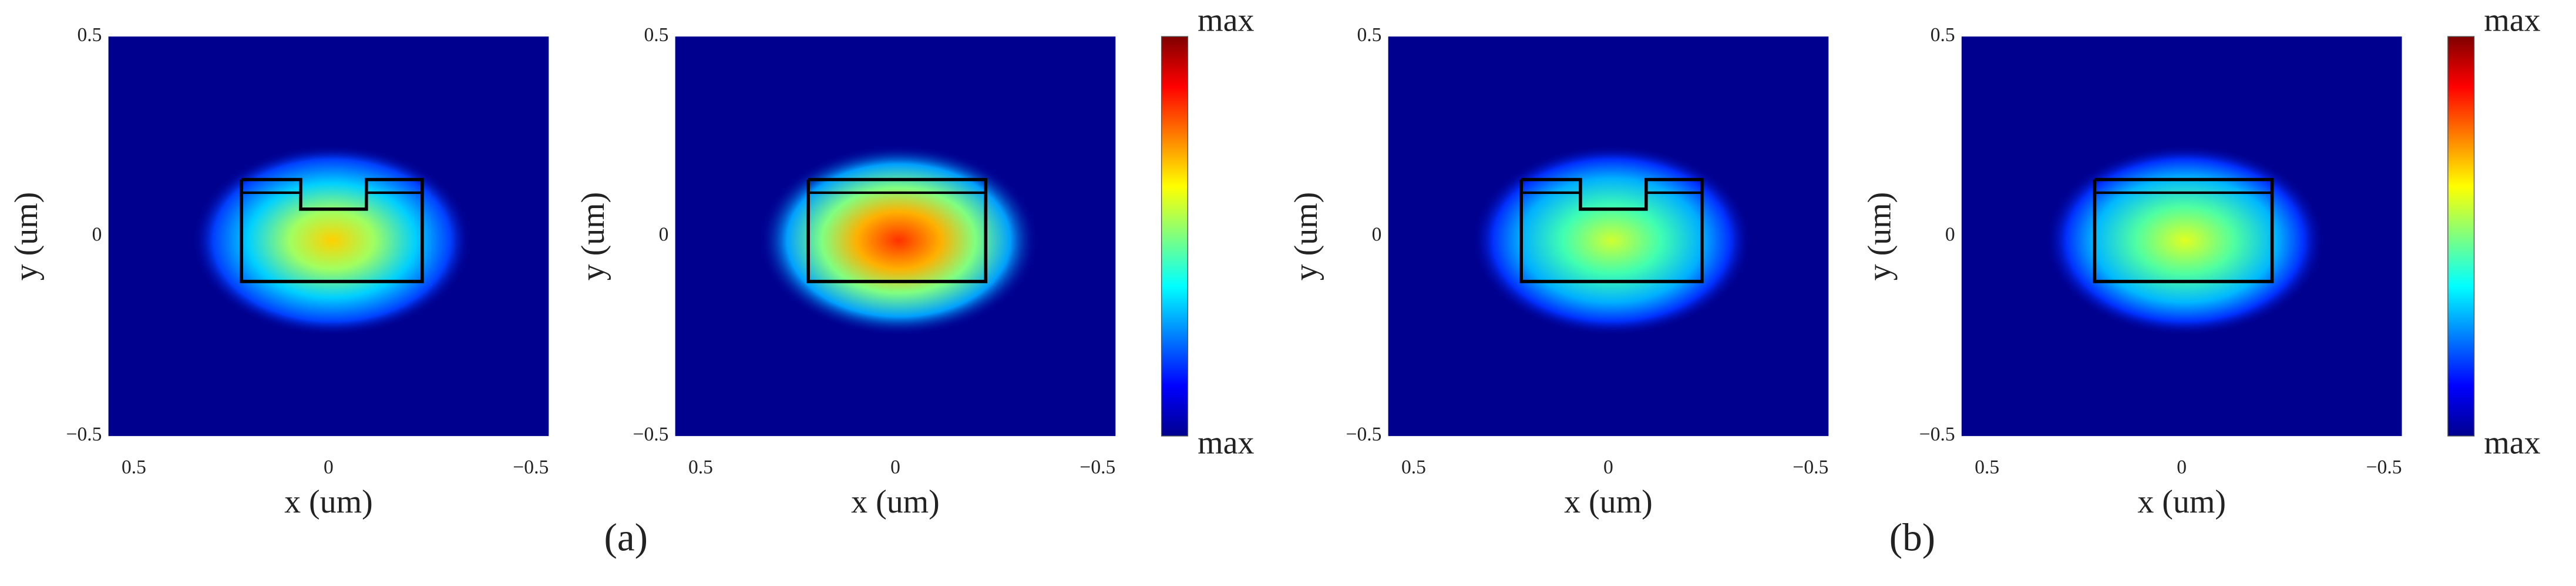 The height and width of the screenshot is (586, 2576). Describe the element at coordinates (1912, 537) in the screenshot. I see `panel-label: (b)` at that location.